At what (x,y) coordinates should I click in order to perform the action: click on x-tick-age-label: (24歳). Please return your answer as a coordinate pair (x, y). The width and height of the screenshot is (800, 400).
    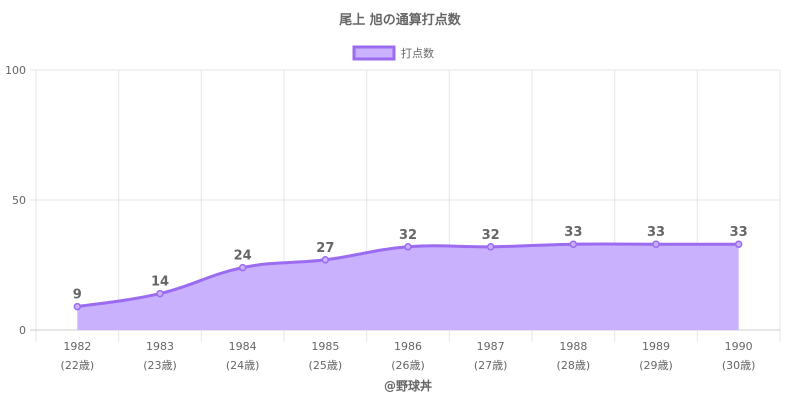
    Looking at the image, I should click on (243, 365).